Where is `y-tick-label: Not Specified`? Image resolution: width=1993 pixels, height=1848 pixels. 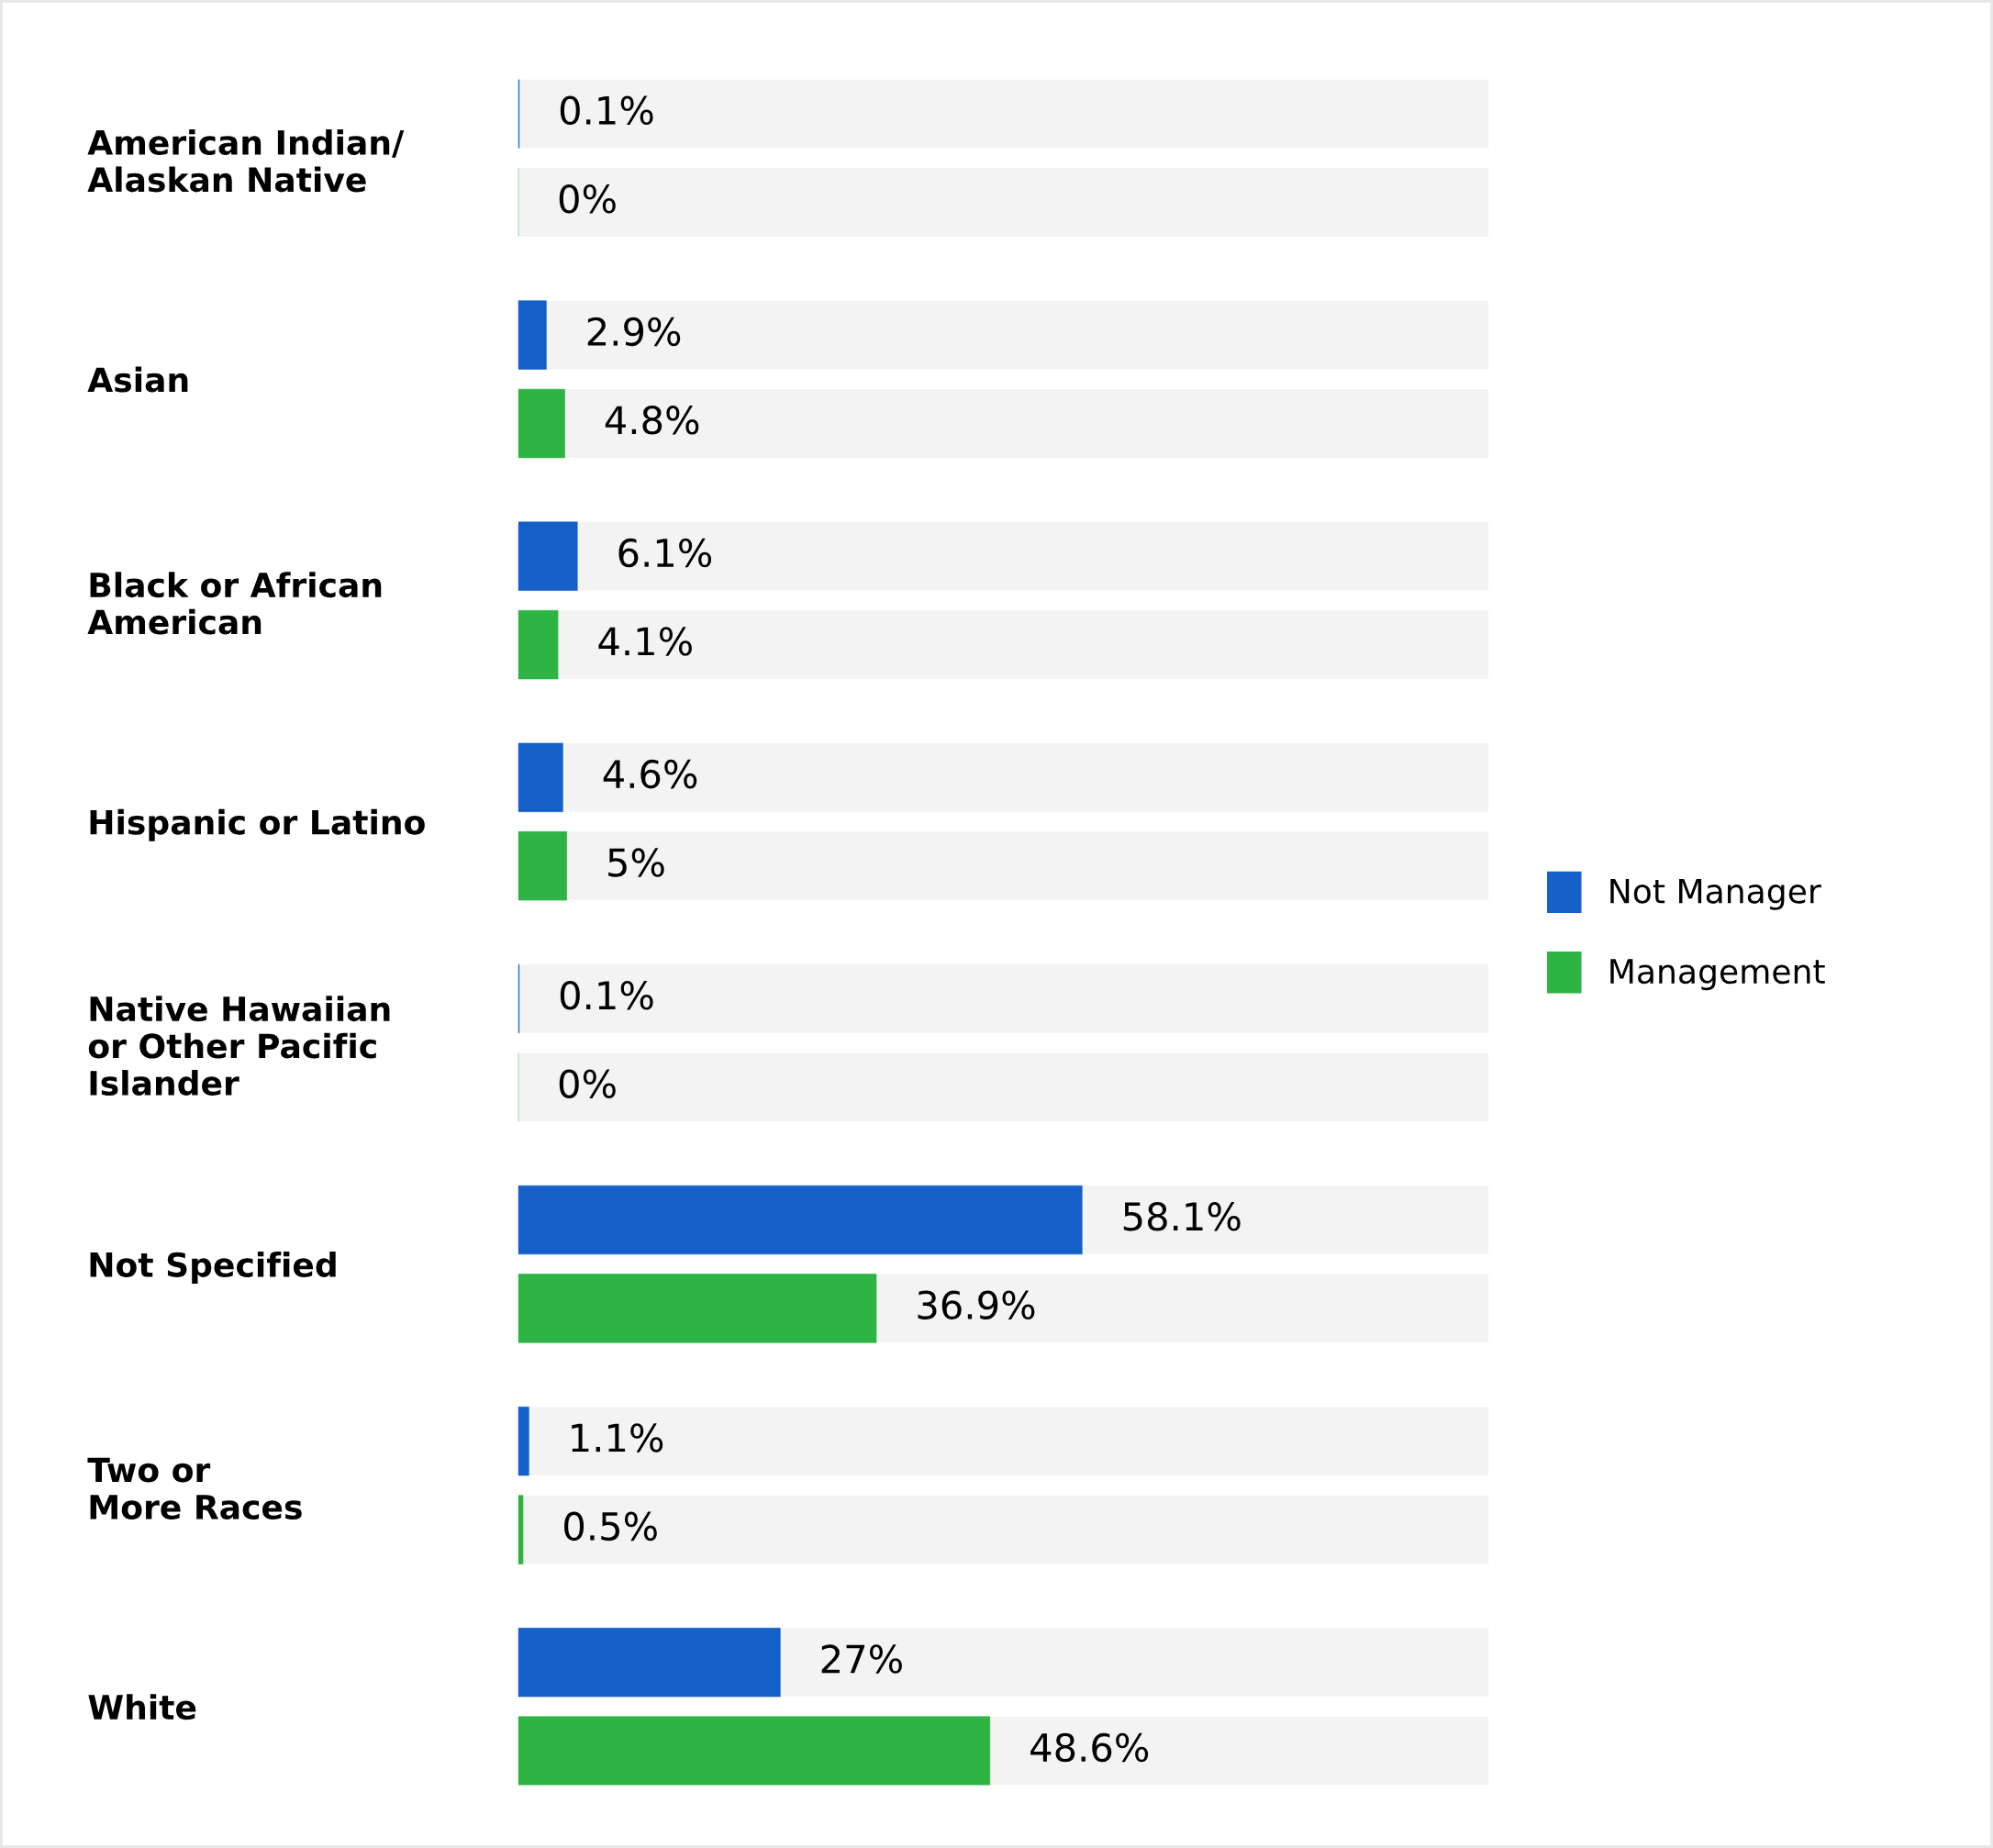 y-tick-label: Not Specified is located at coordinates (213, 1268).